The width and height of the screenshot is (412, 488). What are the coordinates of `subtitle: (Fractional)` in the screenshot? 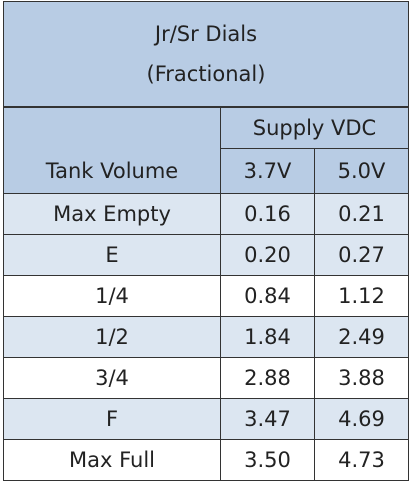 It's located at (206, 74).